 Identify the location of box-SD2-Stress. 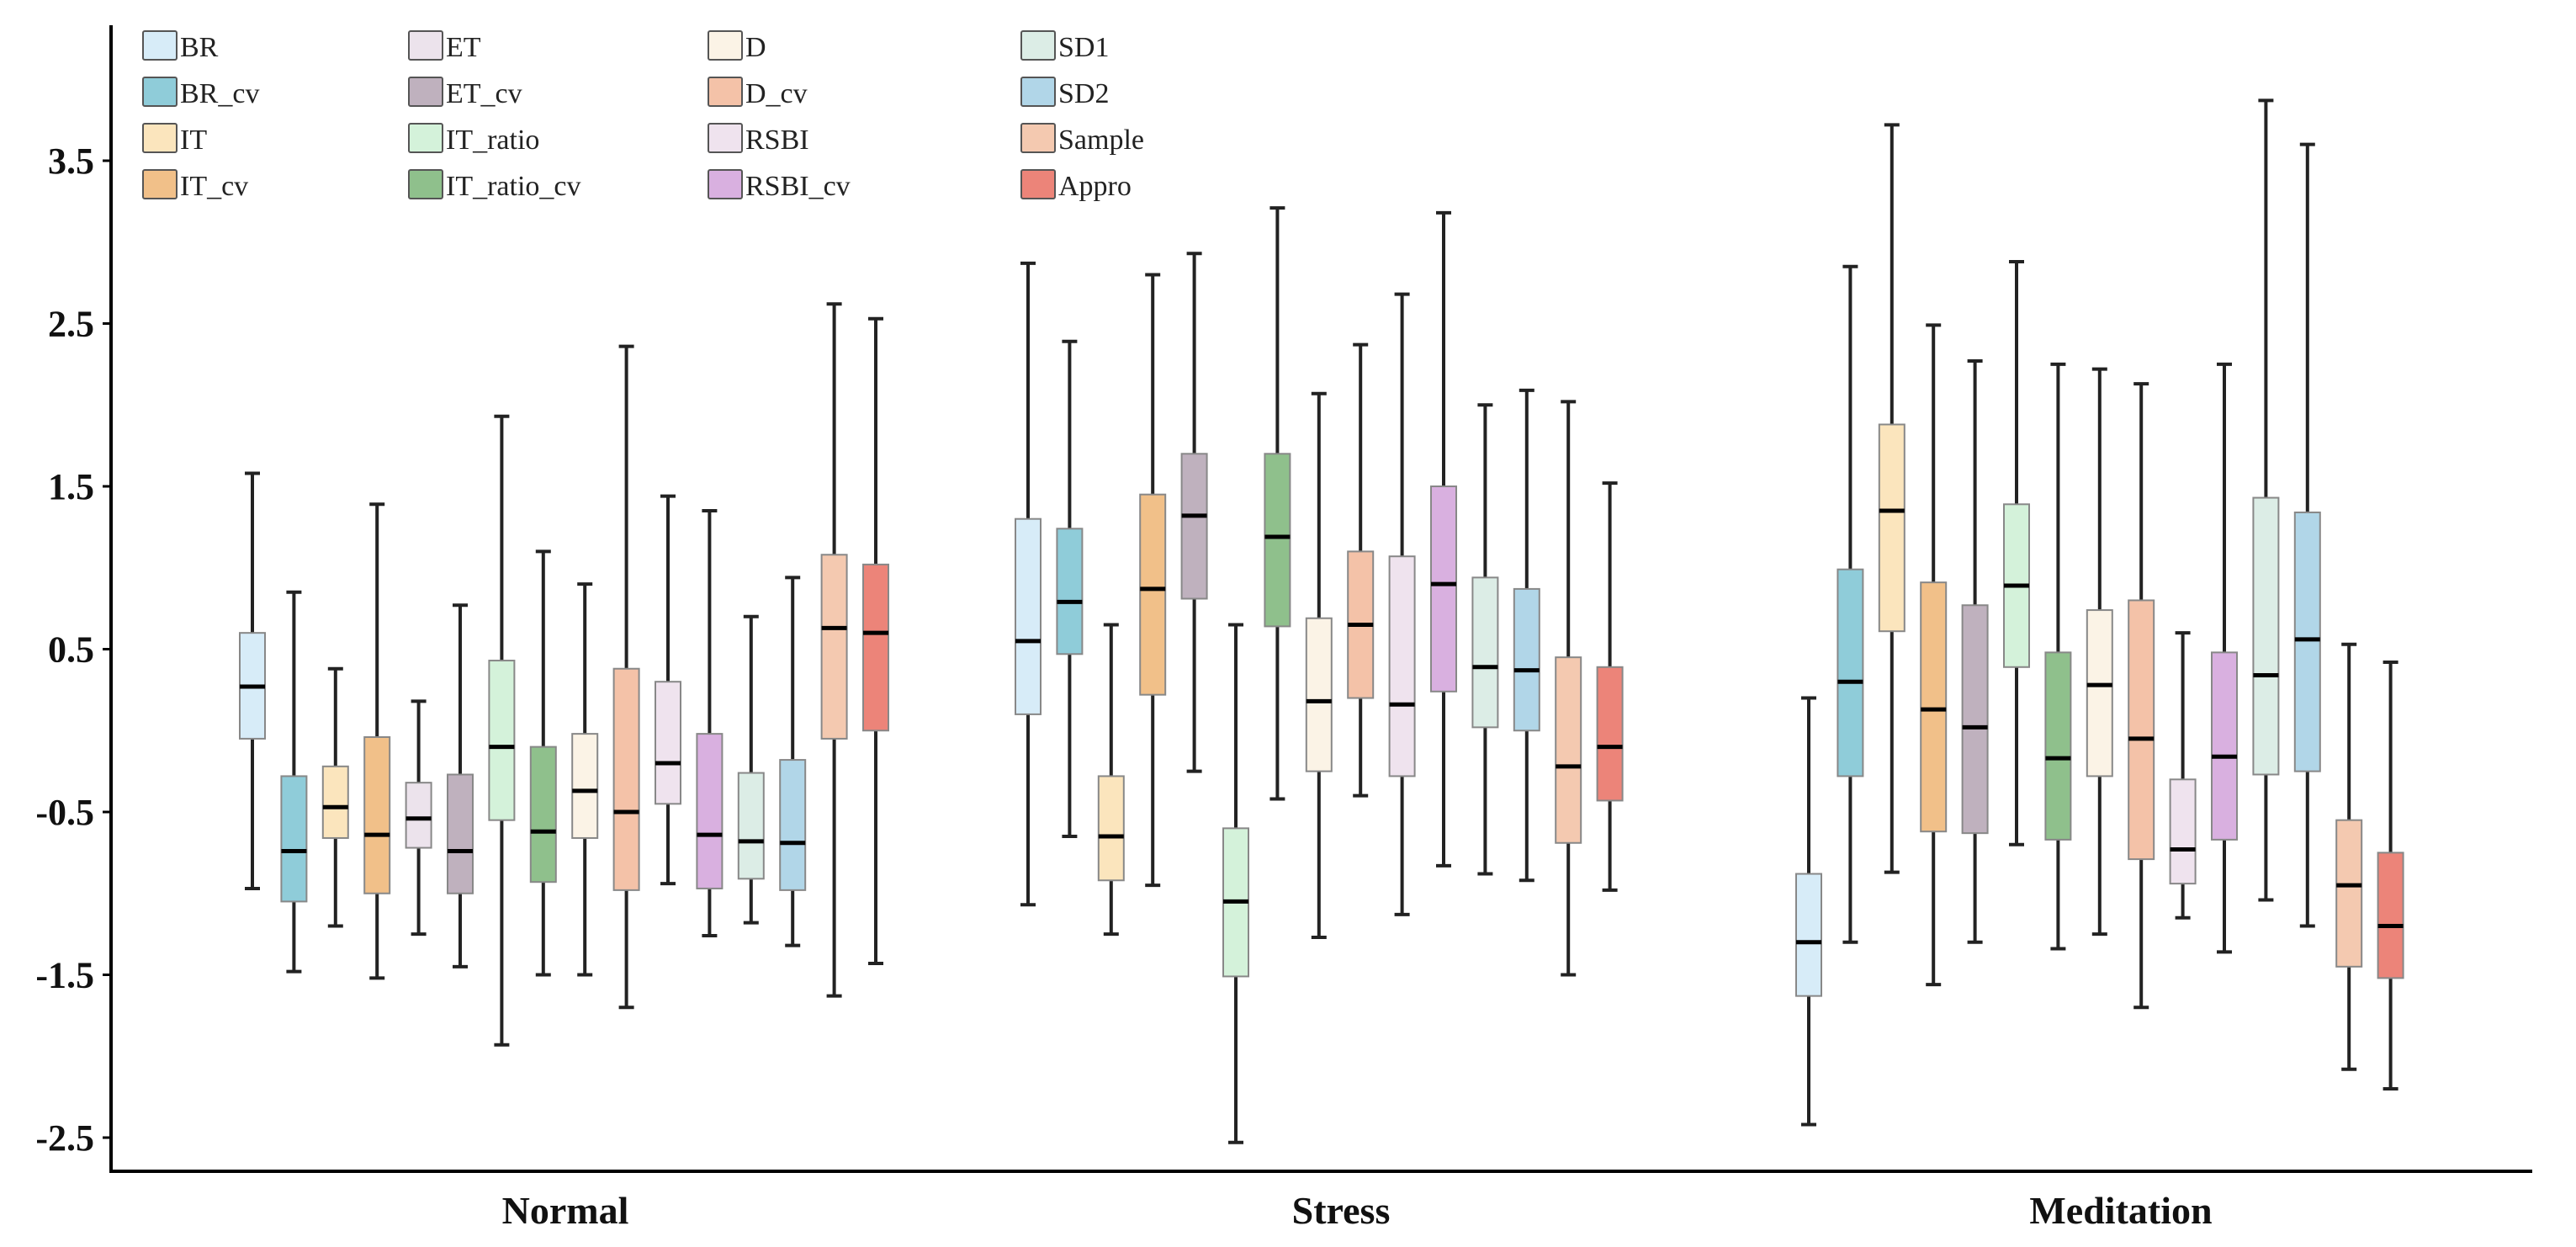
(1526, 635).